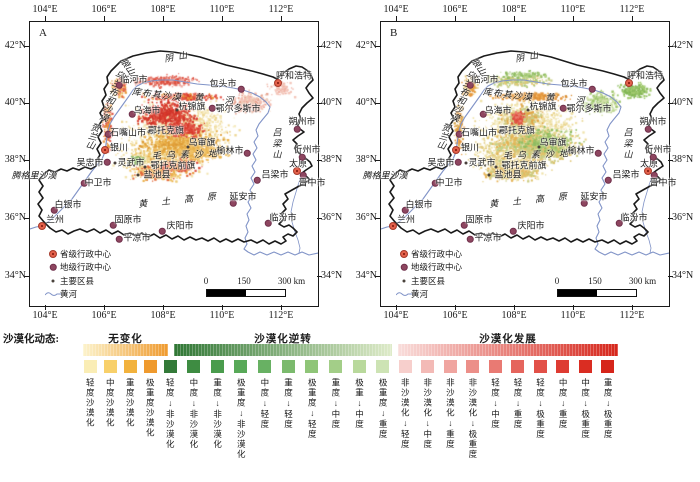  I want to click on city-label: 银川, so click(470, 147).